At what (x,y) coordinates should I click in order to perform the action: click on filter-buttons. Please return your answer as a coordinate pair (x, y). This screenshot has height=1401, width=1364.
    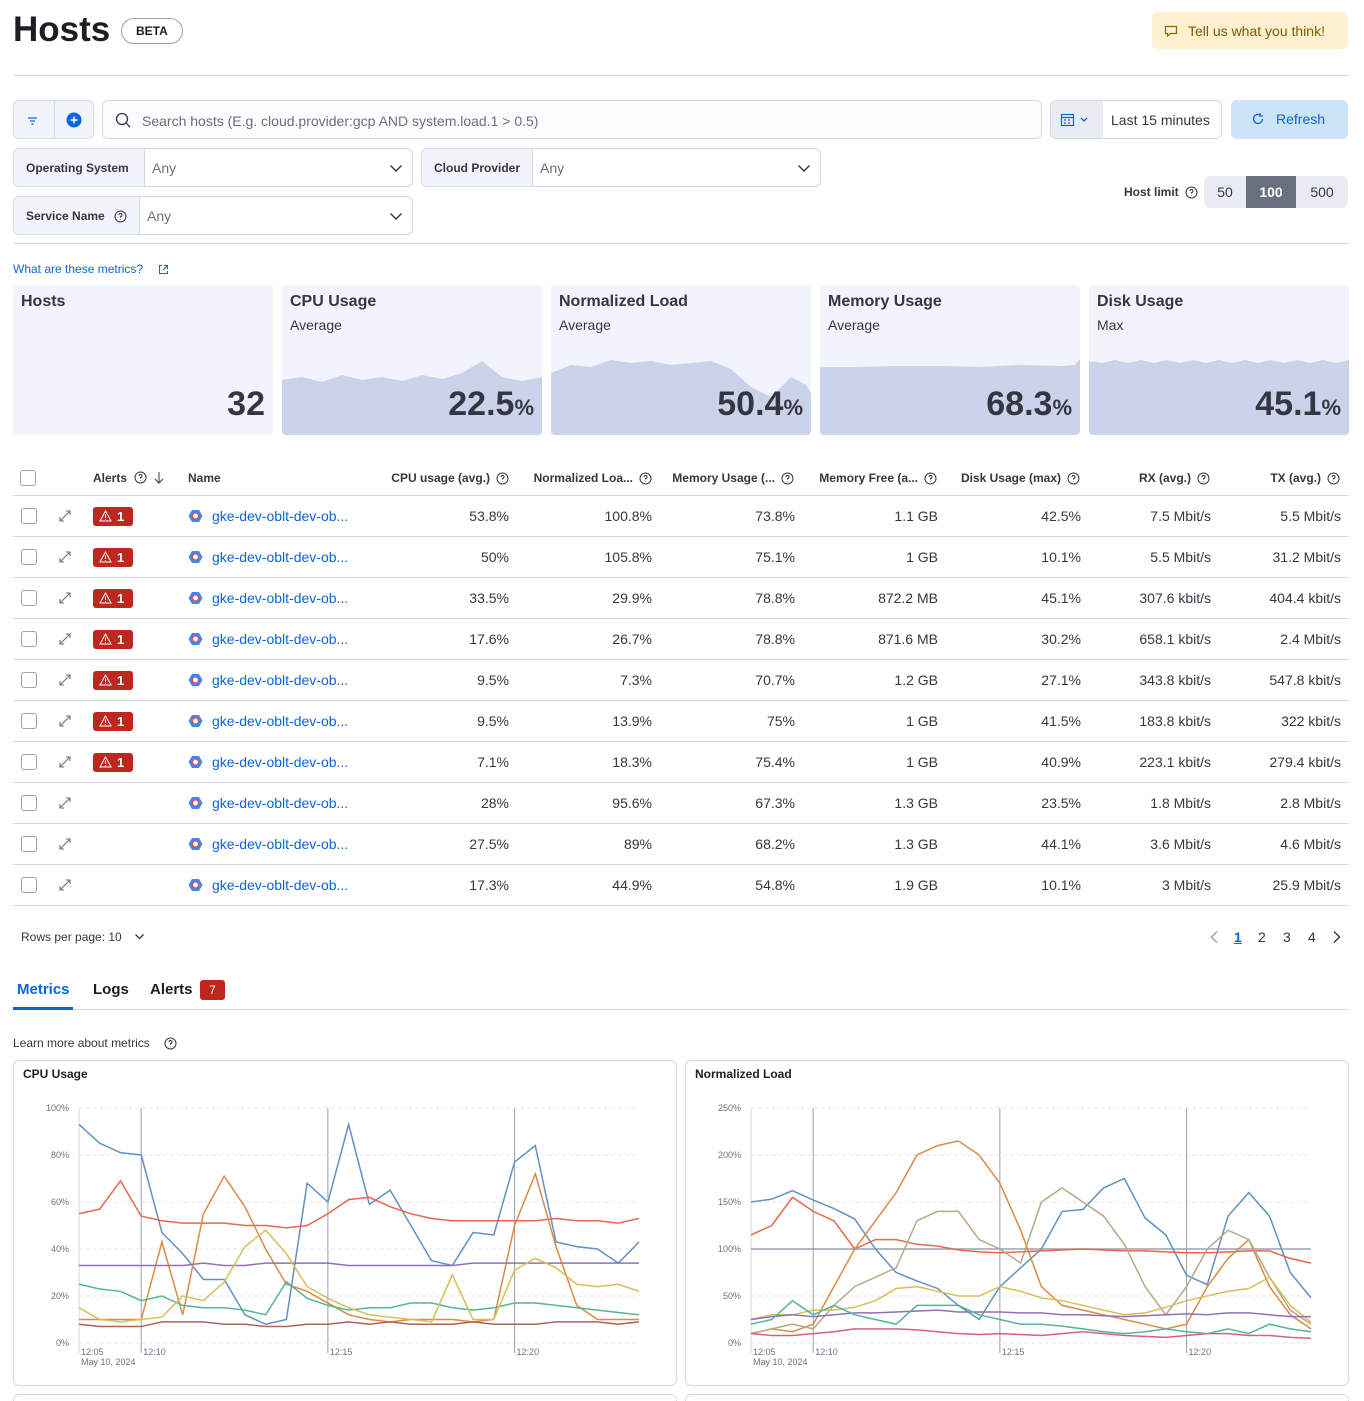
    Looking at the image, I should click on (53, 119).